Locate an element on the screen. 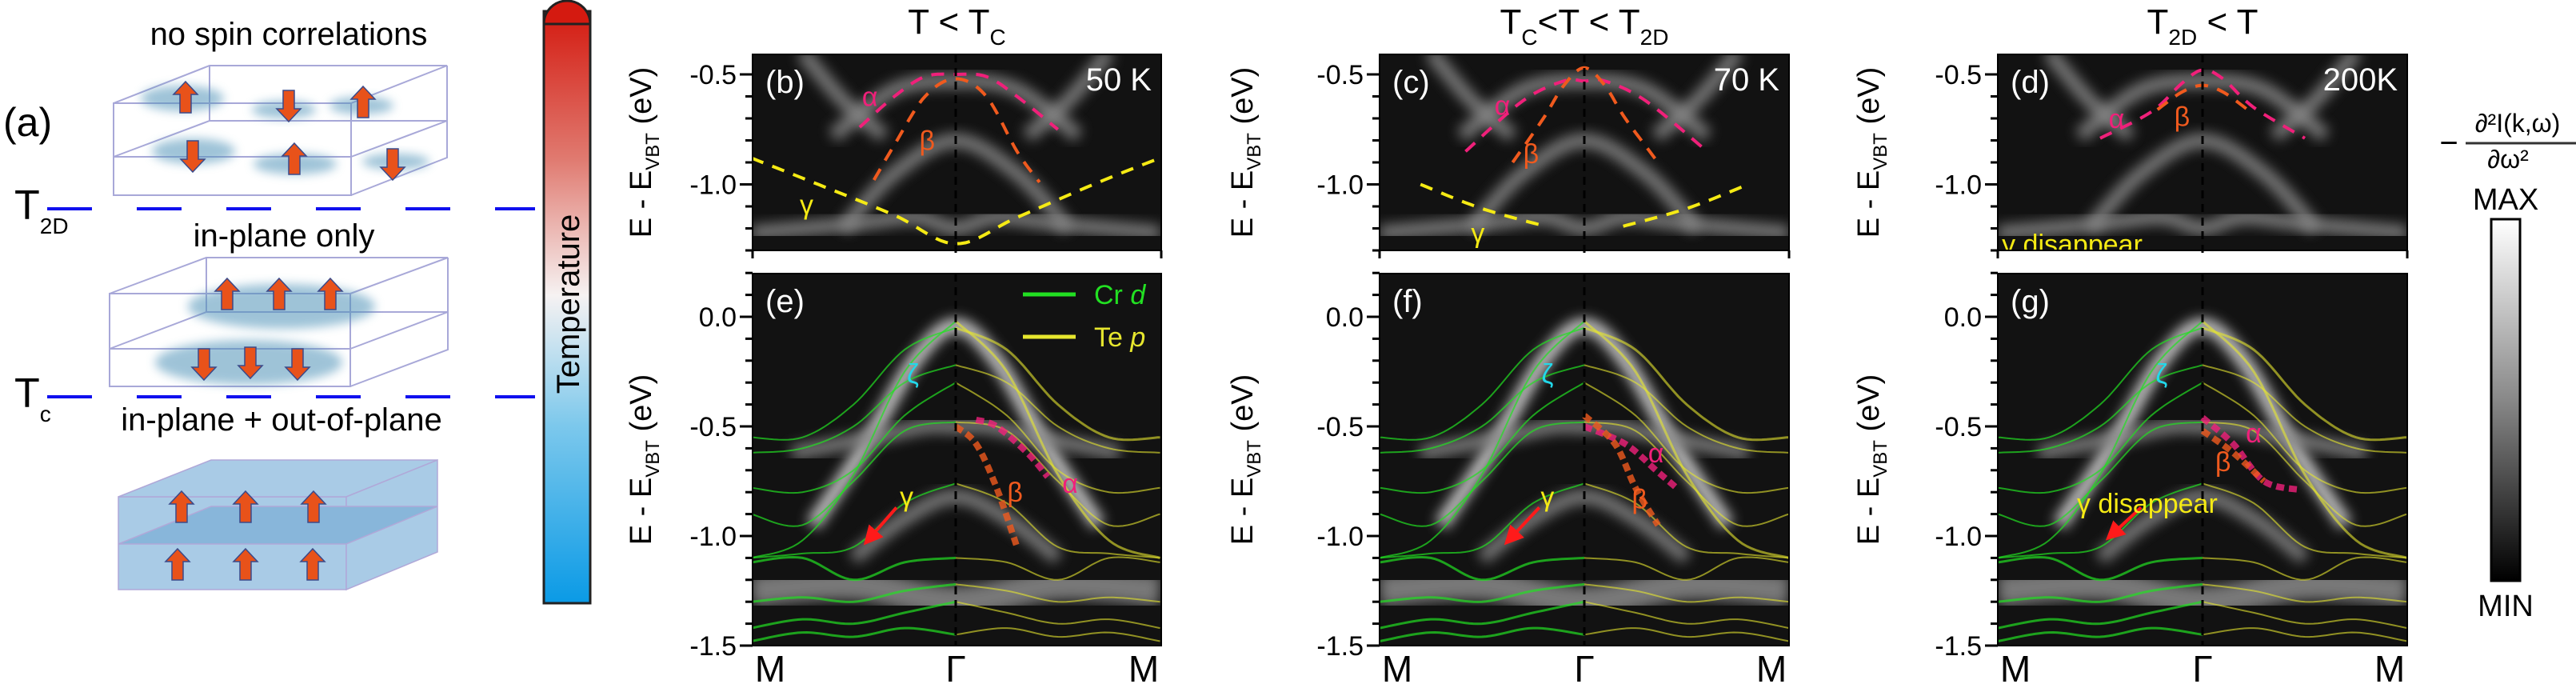 This screenshot has width=2576, height=696. tc-label: Tc is located at coordinates (32, 398).